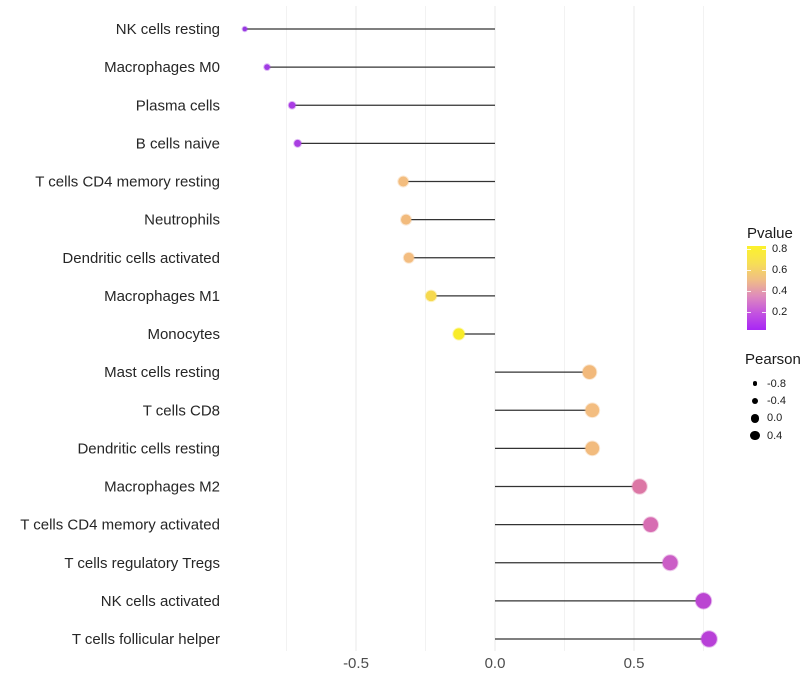  Describe the element at coordinates (162, 67) in the screenshot. I see `category-label: Macrophages M0` at that location.